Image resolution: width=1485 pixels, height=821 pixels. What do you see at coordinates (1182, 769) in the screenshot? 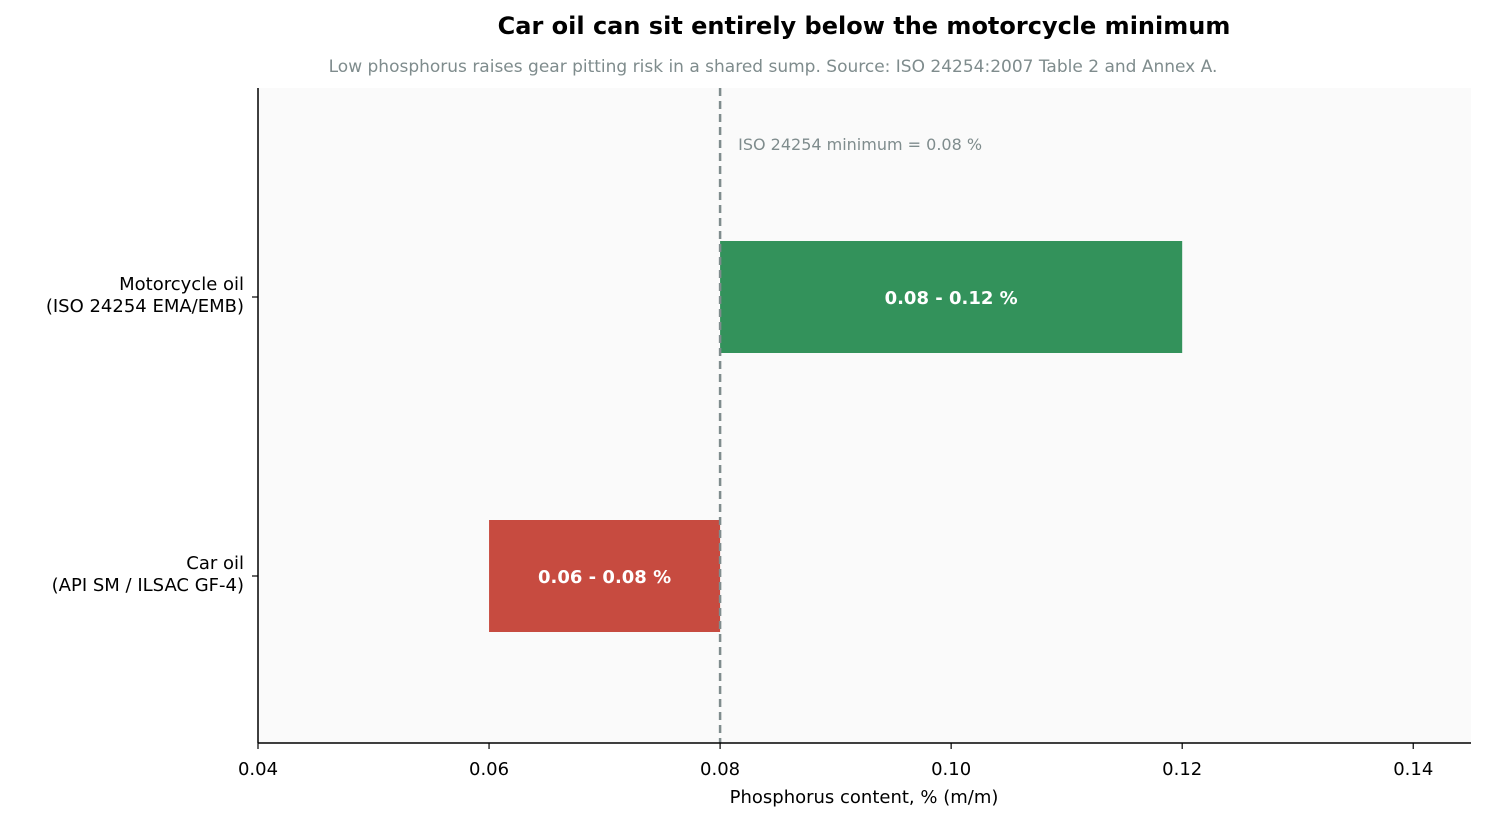
I see `x-tick-label-4: 0.12` at bounding box center [1182, 769].